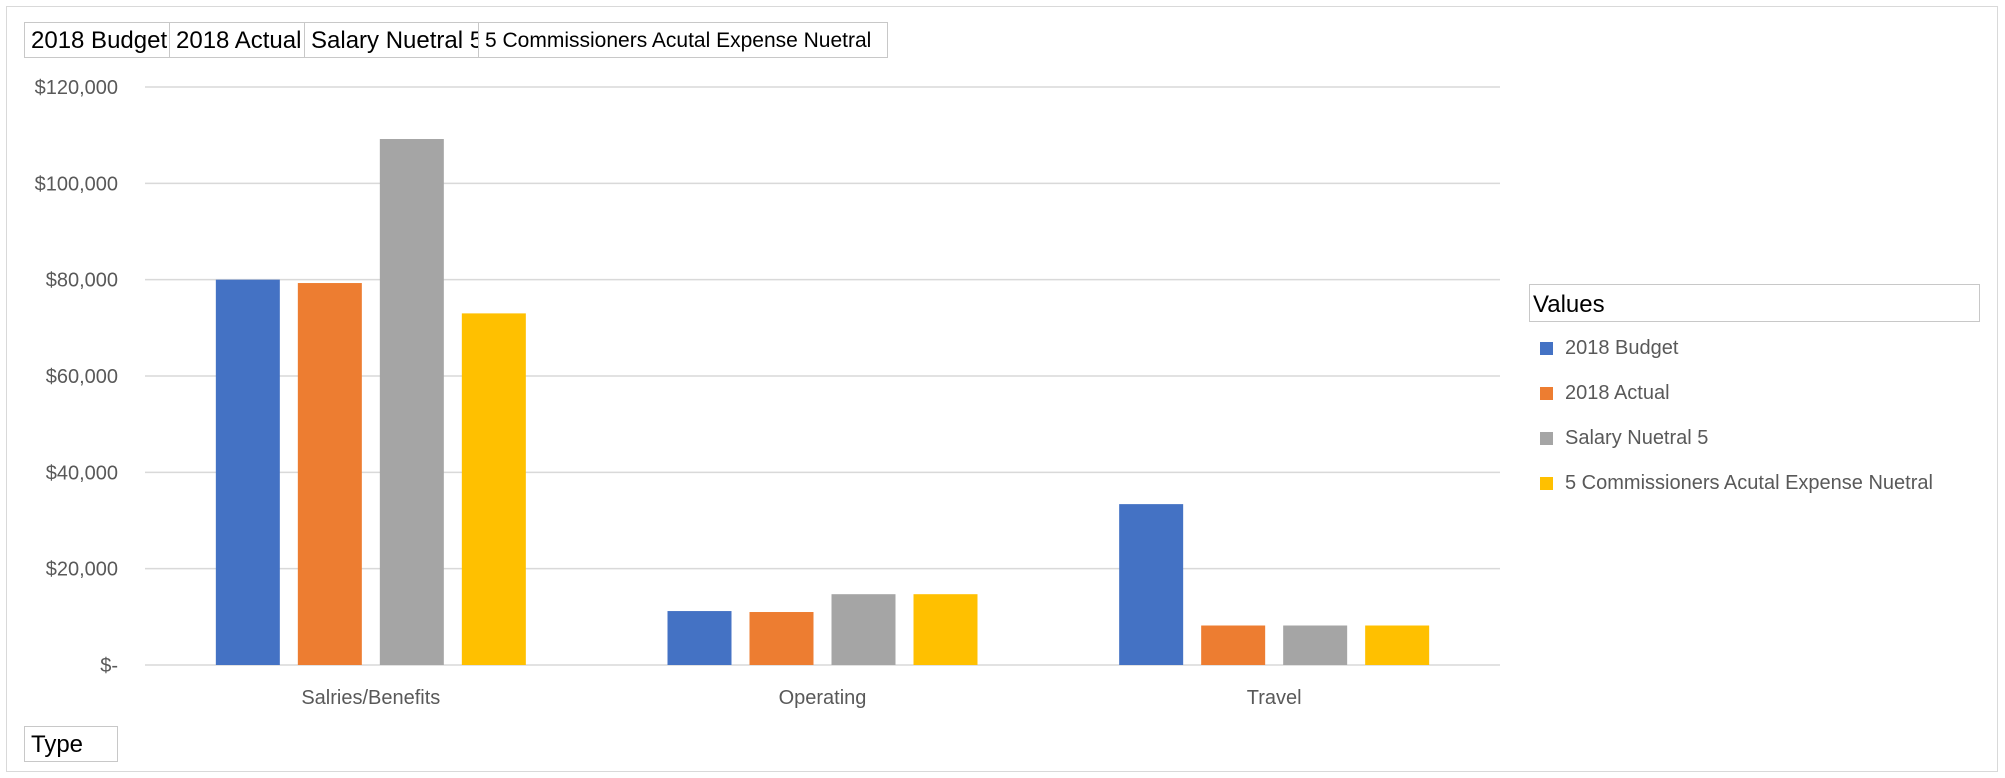  What do you see at coordinates (97, 40) in the screenshot?
I see `field-button-2018-budget: 2018 Budget` at bounding box center [97, 40].